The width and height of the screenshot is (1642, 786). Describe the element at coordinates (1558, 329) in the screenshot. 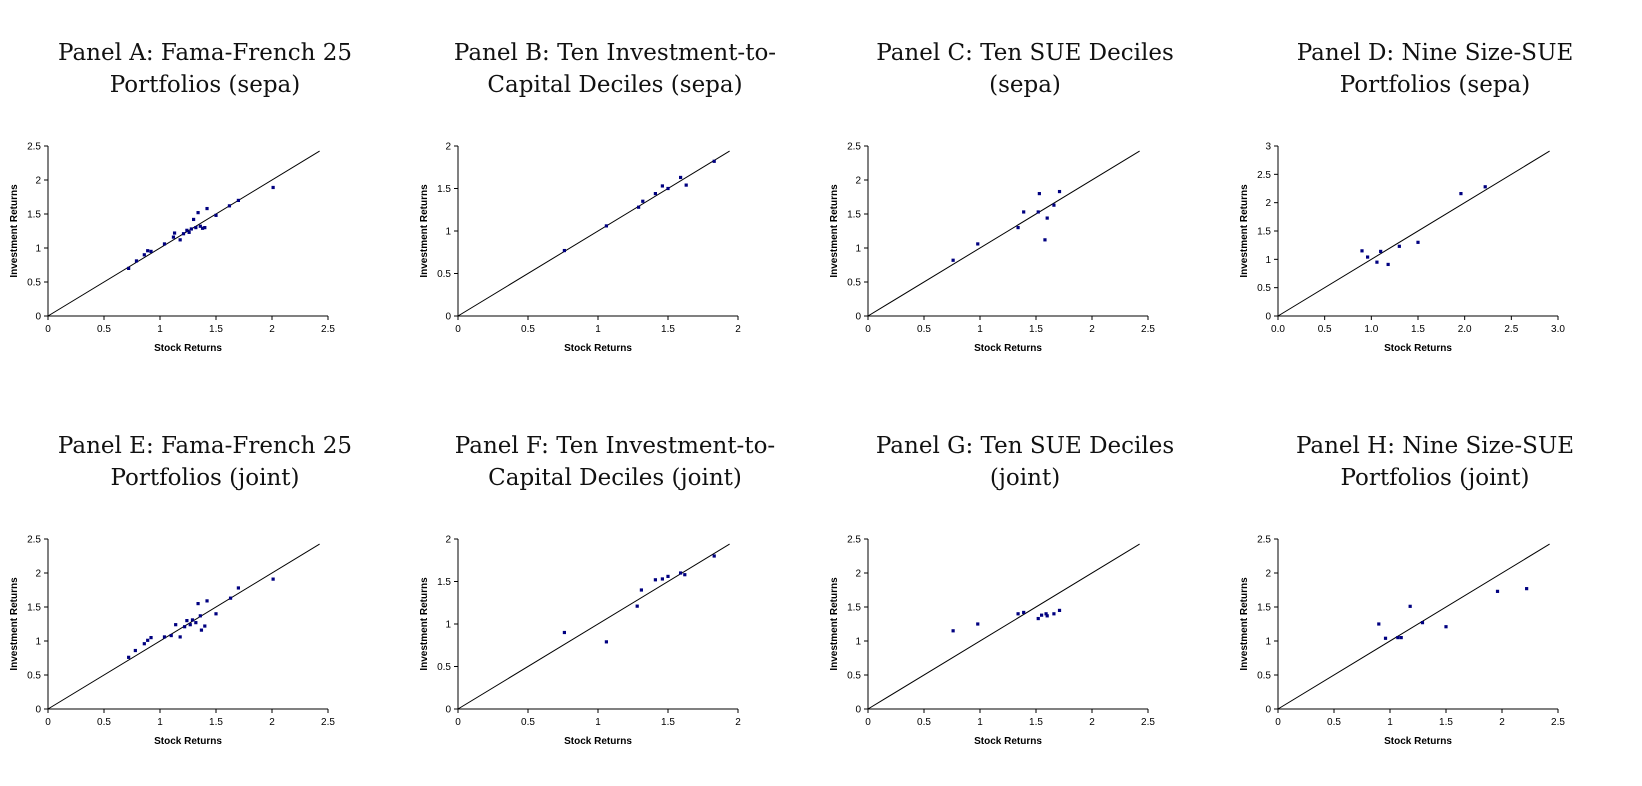

I see `x-tick-label: 3.0` at that location.